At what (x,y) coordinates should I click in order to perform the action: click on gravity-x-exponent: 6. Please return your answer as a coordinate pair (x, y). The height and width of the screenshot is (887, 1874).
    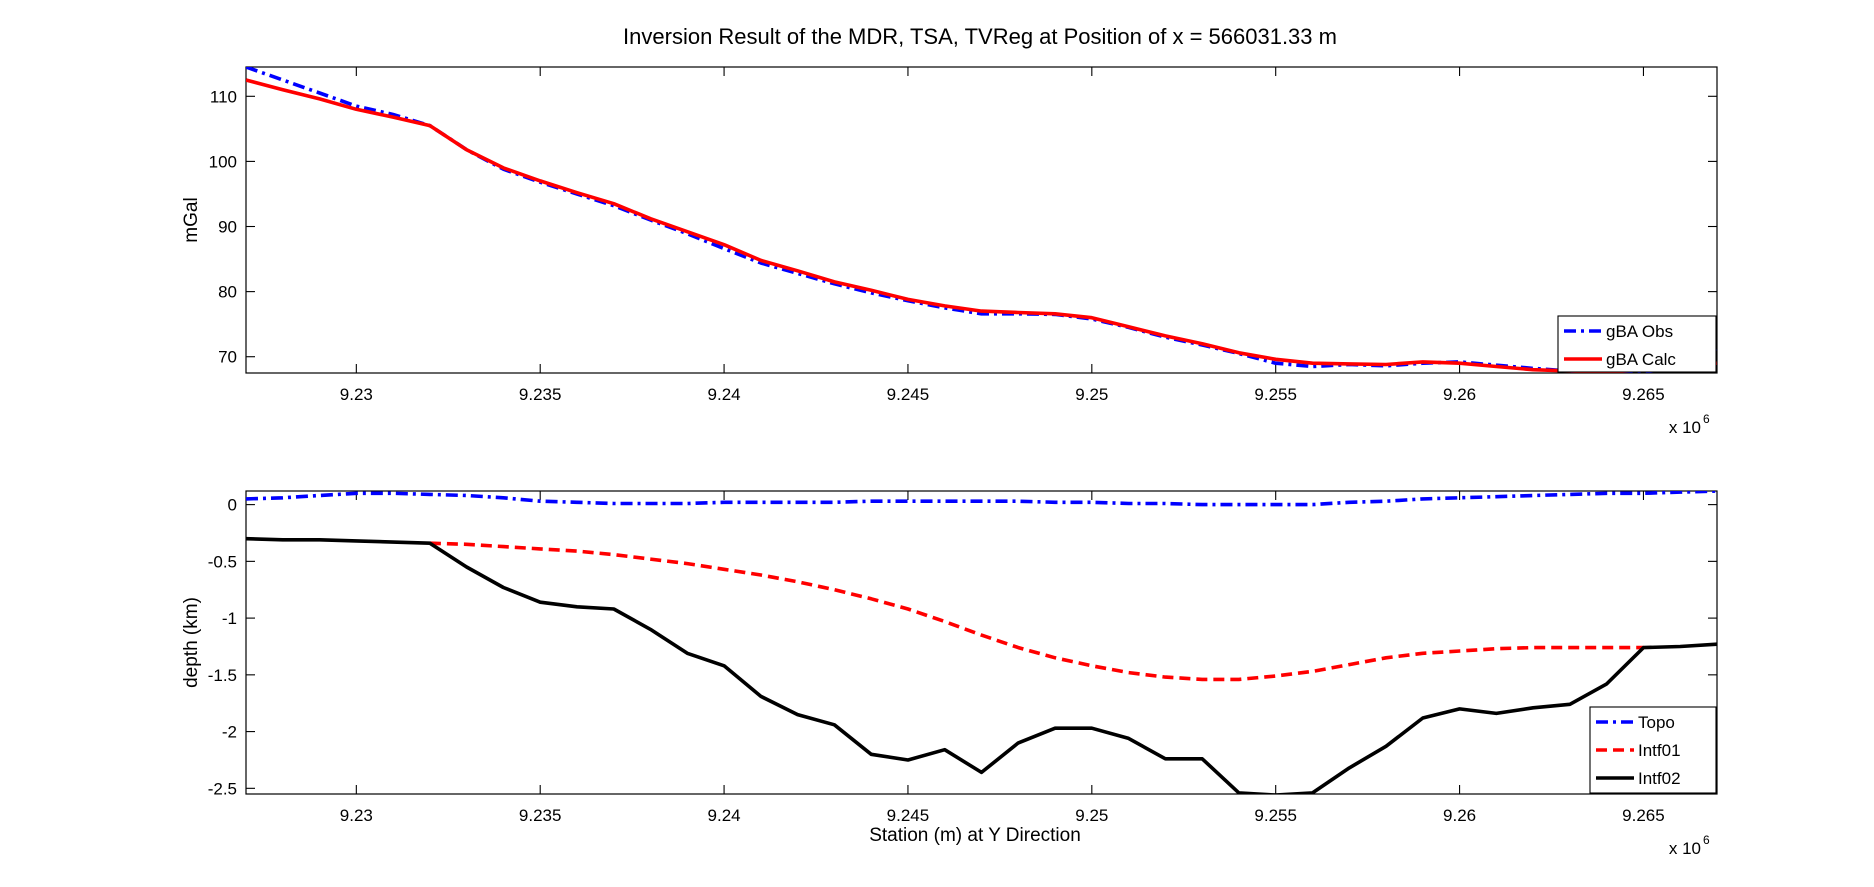
    Looking at the image, I should click on (1706, 419).